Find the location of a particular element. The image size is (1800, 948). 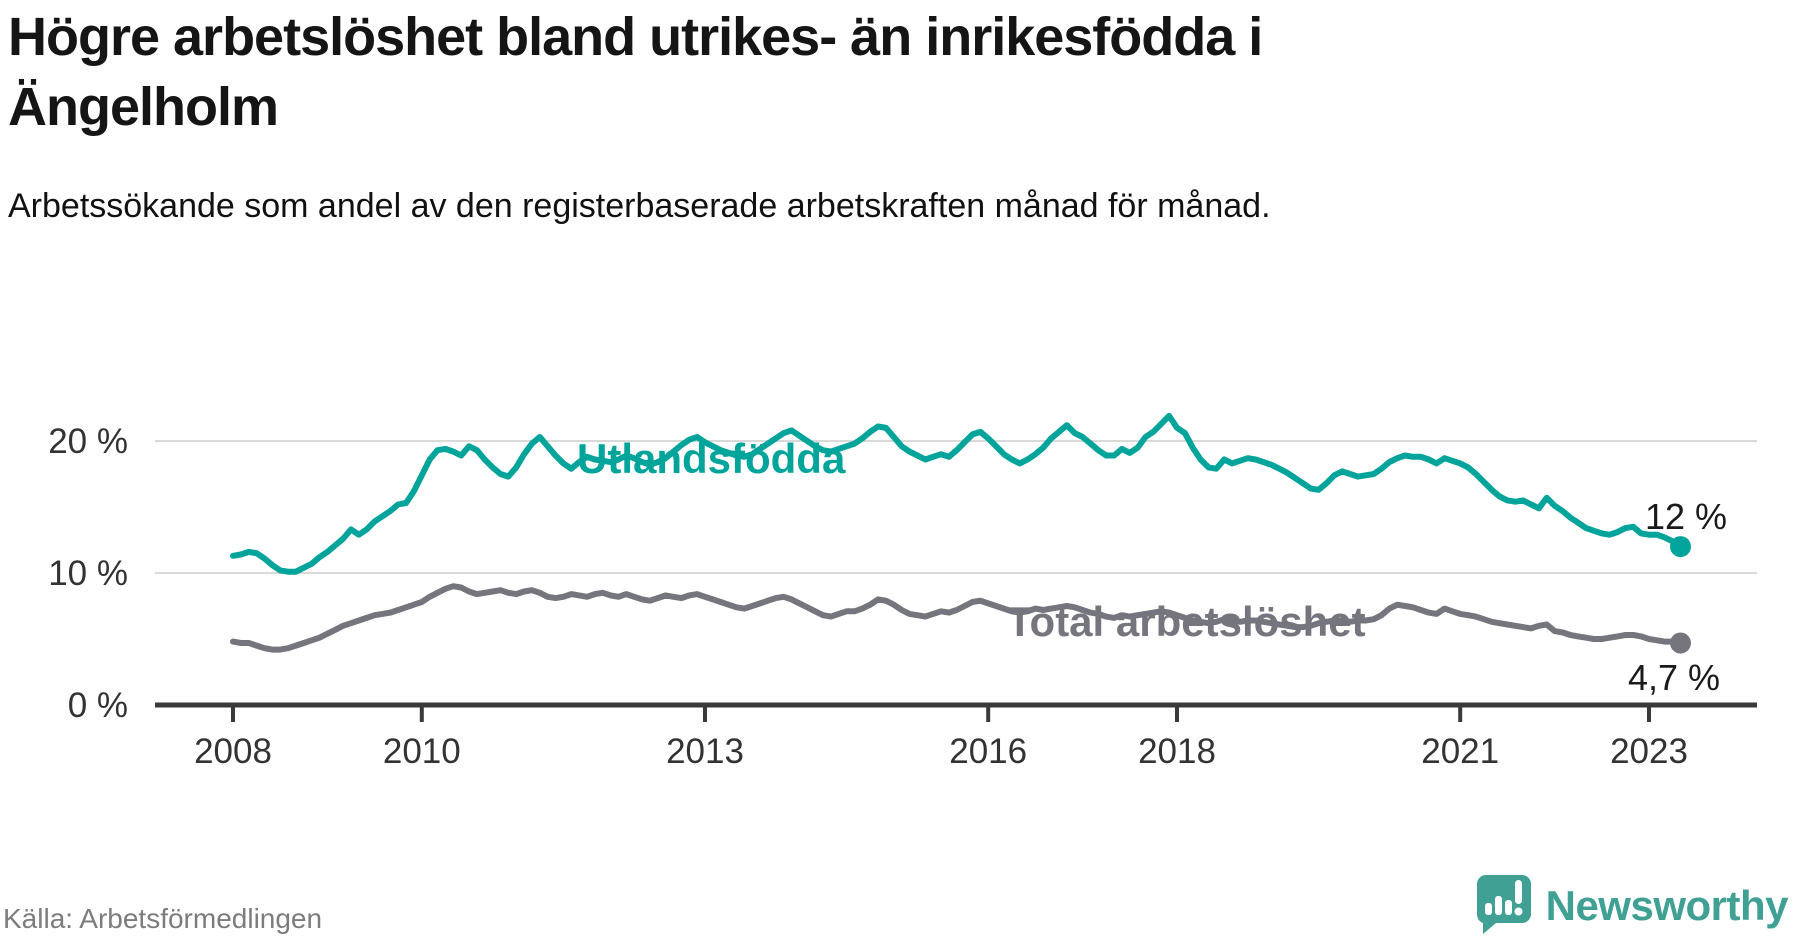

series-end-label: 4,7 % is located at coordinates (1674, 677).